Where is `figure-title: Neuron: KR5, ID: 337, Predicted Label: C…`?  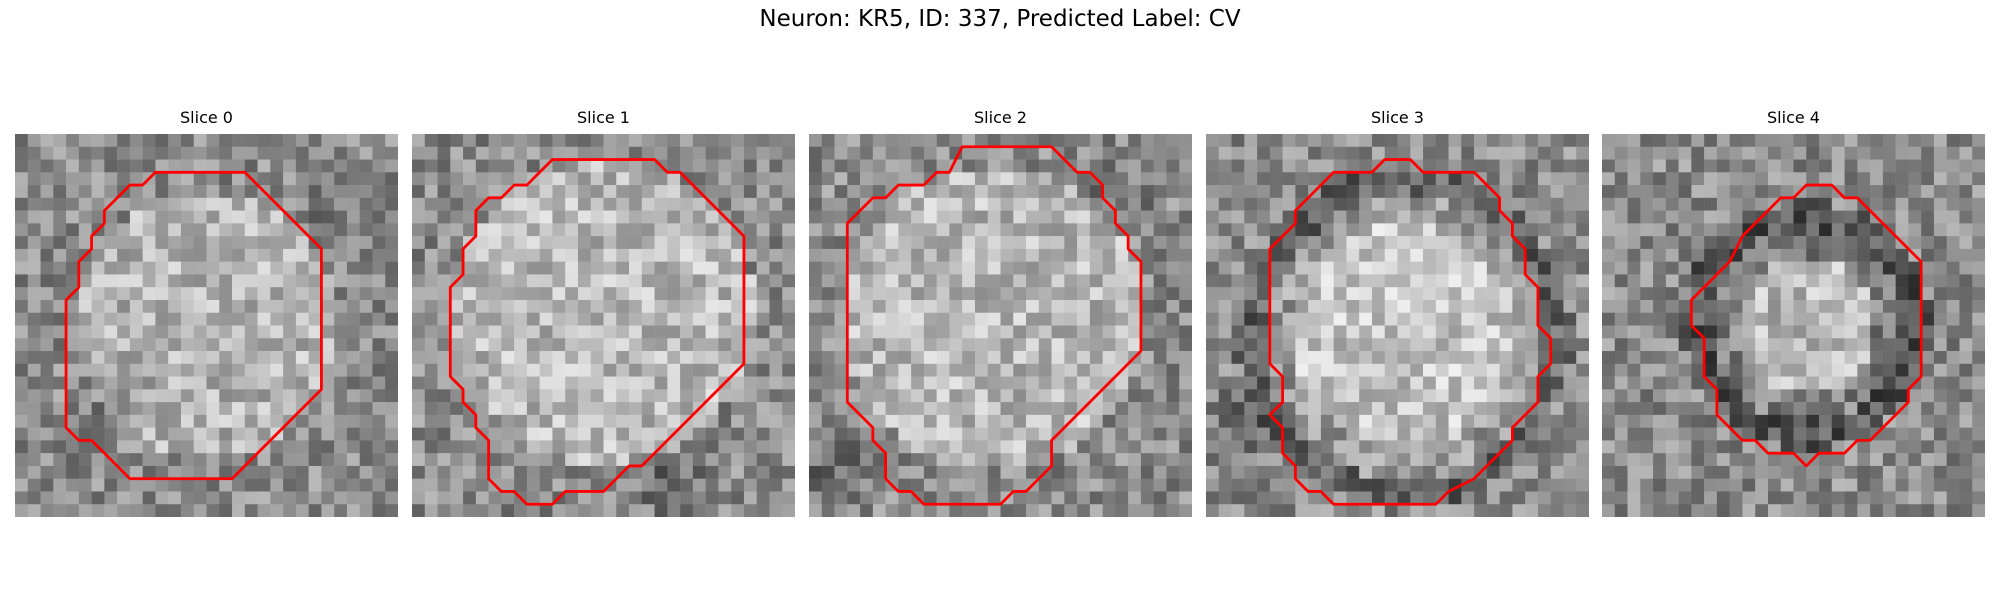 figure-title: Neuron: KR5, ID: 337, Predicted Label: C… is located at coordinates (1000, 19).